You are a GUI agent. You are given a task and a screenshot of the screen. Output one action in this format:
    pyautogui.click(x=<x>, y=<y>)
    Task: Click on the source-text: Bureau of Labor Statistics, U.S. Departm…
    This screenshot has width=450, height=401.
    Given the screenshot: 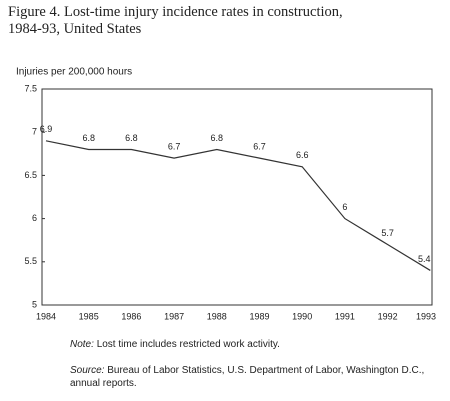 What is the action you would take?
    pyautogui.click(x=247, y=377)
    